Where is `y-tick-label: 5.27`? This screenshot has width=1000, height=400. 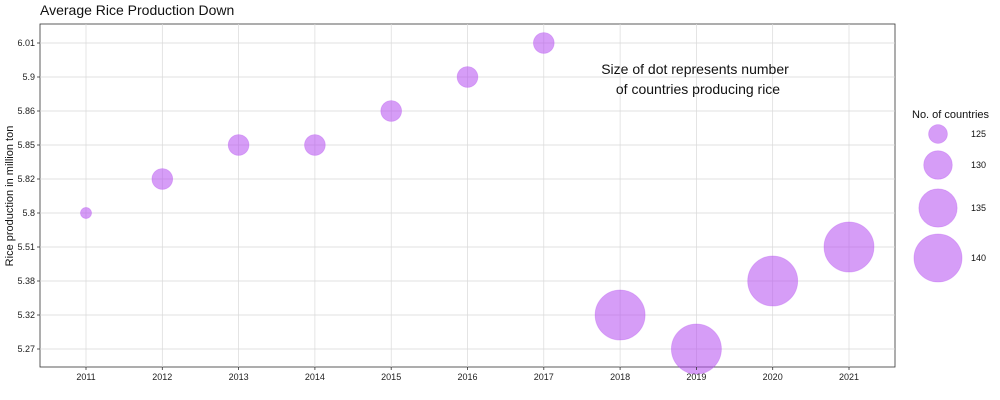 y-tick-label: 5.27 is located at coordinates (26, 349).